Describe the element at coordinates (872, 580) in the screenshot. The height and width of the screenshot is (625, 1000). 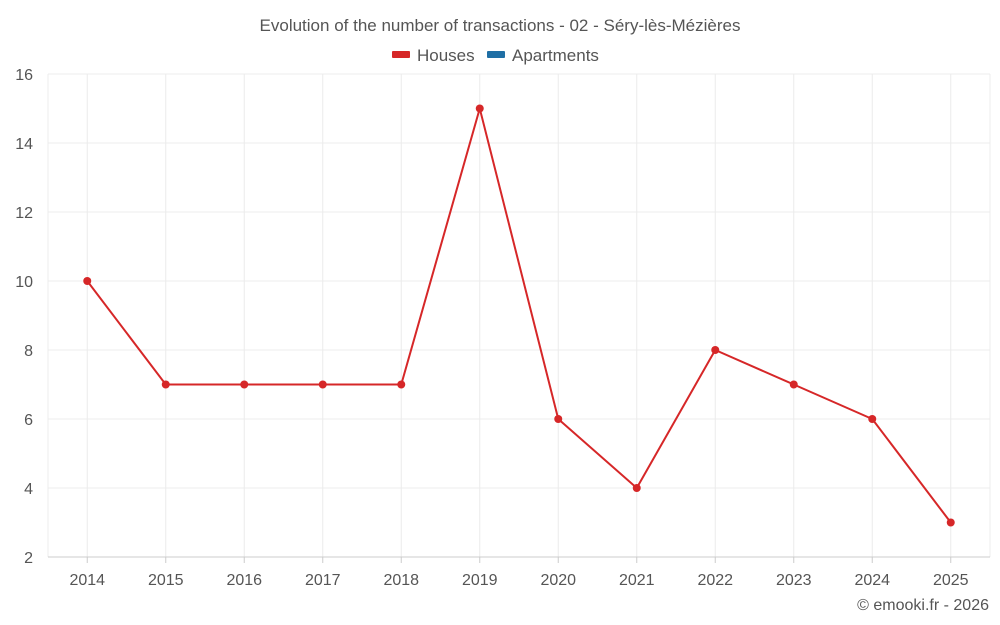
I see `x-tick-label: 2024` at that location.